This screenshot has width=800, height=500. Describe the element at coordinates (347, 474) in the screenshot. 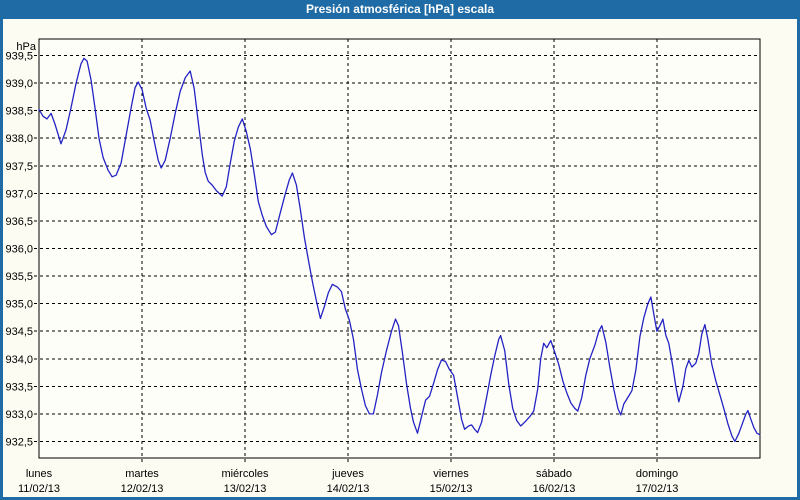

I see `x-day-label: jueves` at that location.